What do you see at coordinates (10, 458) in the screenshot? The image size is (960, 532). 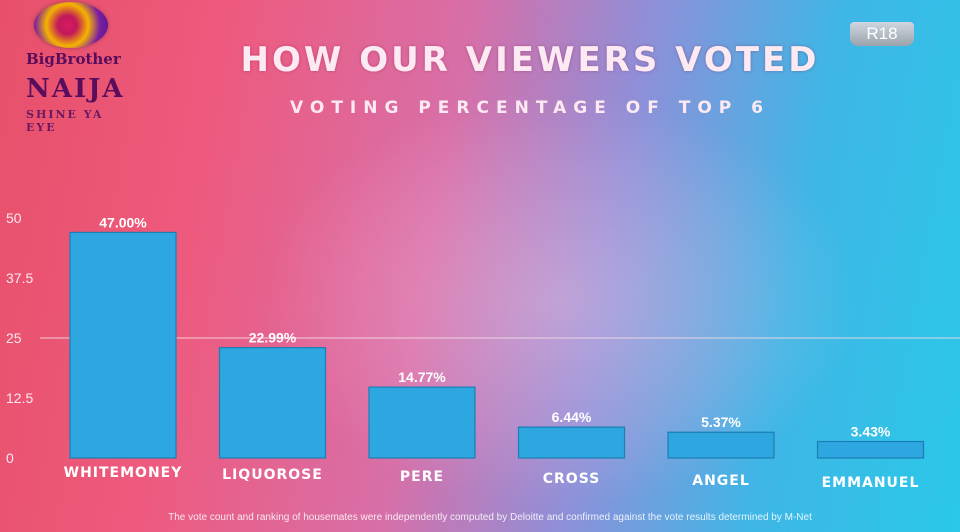 I see `y-tick-label: 0` at bounding box center [10, 458].